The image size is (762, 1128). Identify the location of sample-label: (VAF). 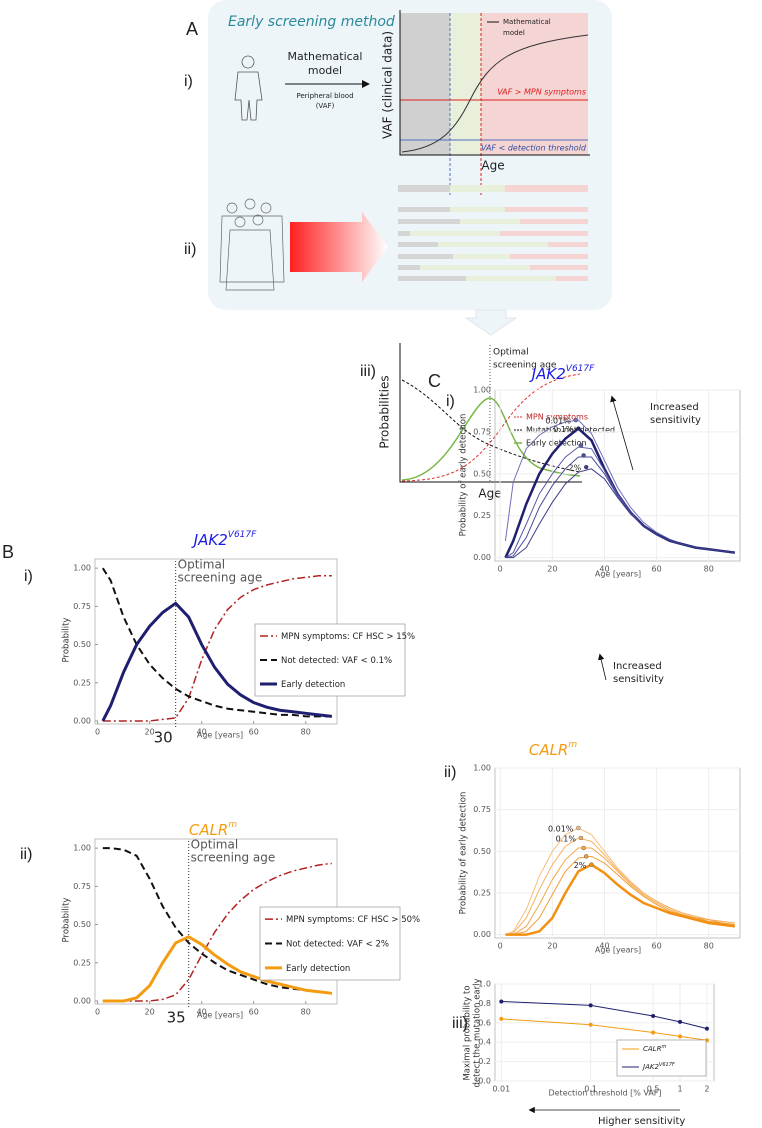
(325, 106).